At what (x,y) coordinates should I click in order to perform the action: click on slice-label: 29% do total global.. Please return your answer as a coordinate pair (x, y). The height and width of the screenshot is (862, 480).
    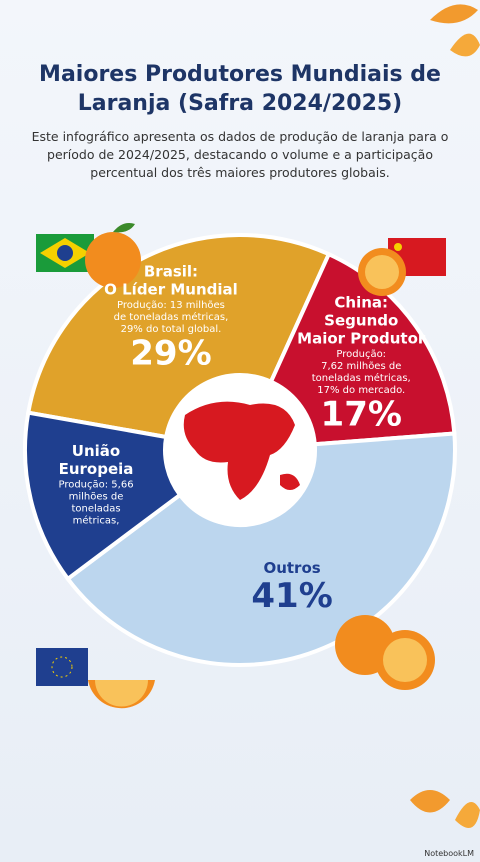
    Looking at the image, I should click on (171, 329).